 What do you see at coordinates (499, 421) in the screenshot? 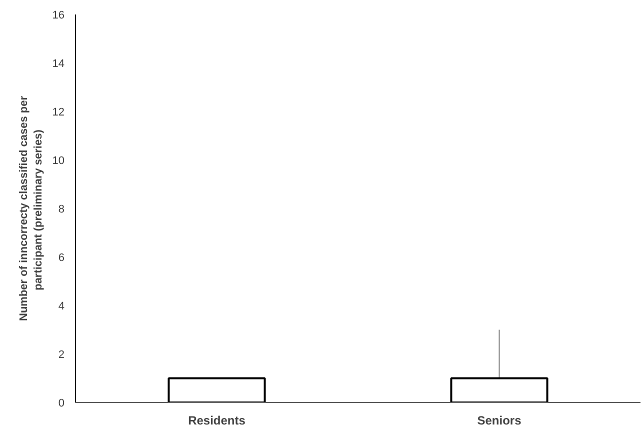
I see `x-tick-label: Seniors` at bounding box center [499, 421].